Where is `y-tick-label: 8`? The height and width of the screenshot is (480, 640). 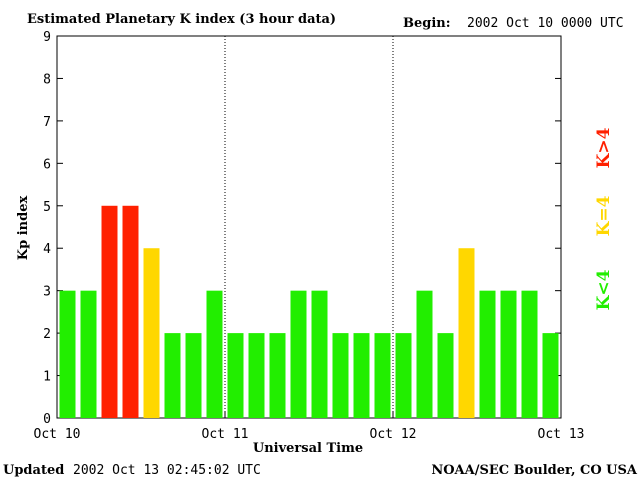
y-tick-label: 8 is located at coordinates (47, 79).